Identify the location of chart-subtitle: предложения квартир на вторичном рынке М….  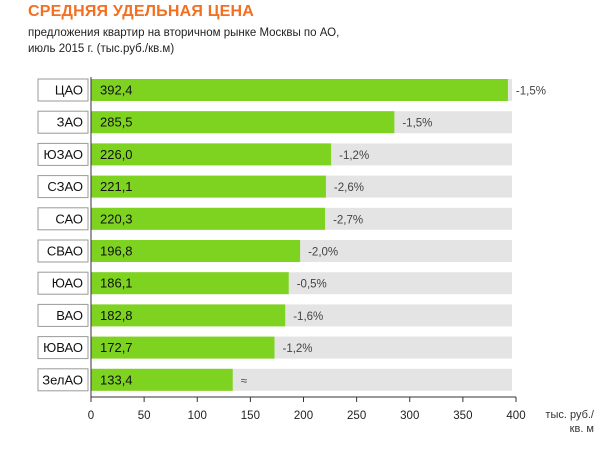
(183, 41).